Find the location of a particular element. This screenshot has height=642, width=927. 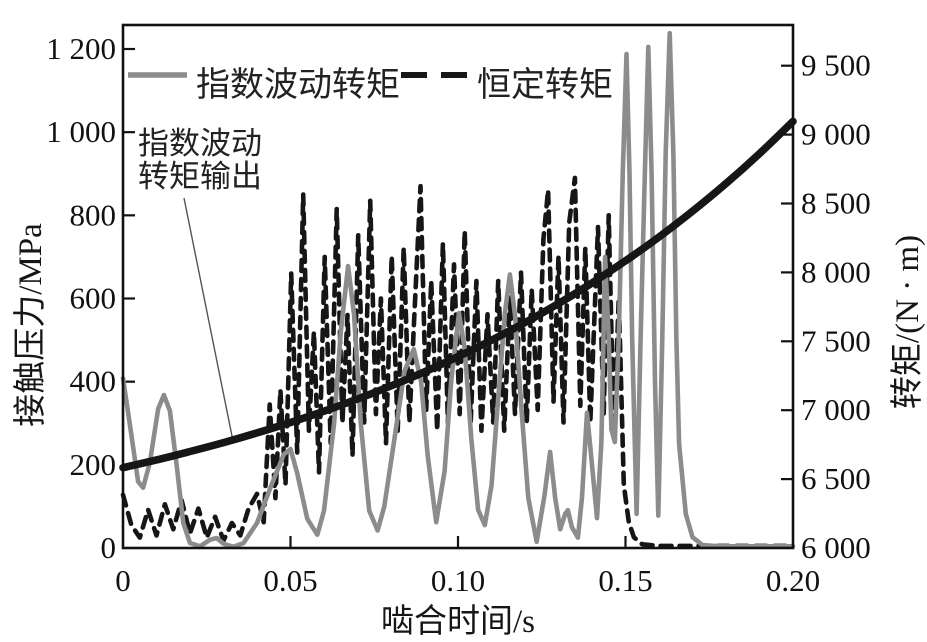

y-right-tick-label: 8 000 is located at coordinates (836, 271).